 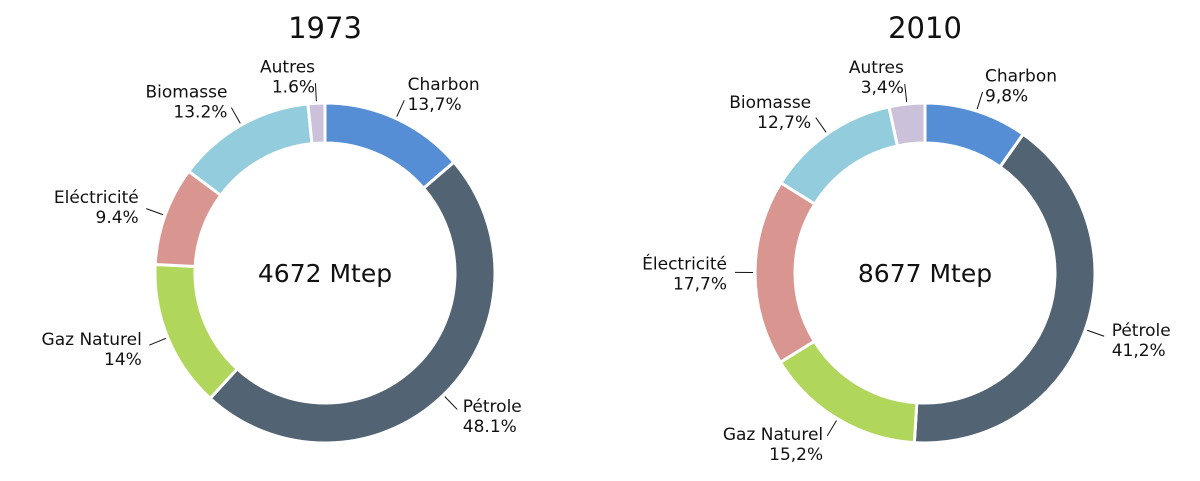 What do you see at coordinates (293, 87) in the screenshot?
I see `segment-value-label: 1.6%` at bounding box center [293, 87].